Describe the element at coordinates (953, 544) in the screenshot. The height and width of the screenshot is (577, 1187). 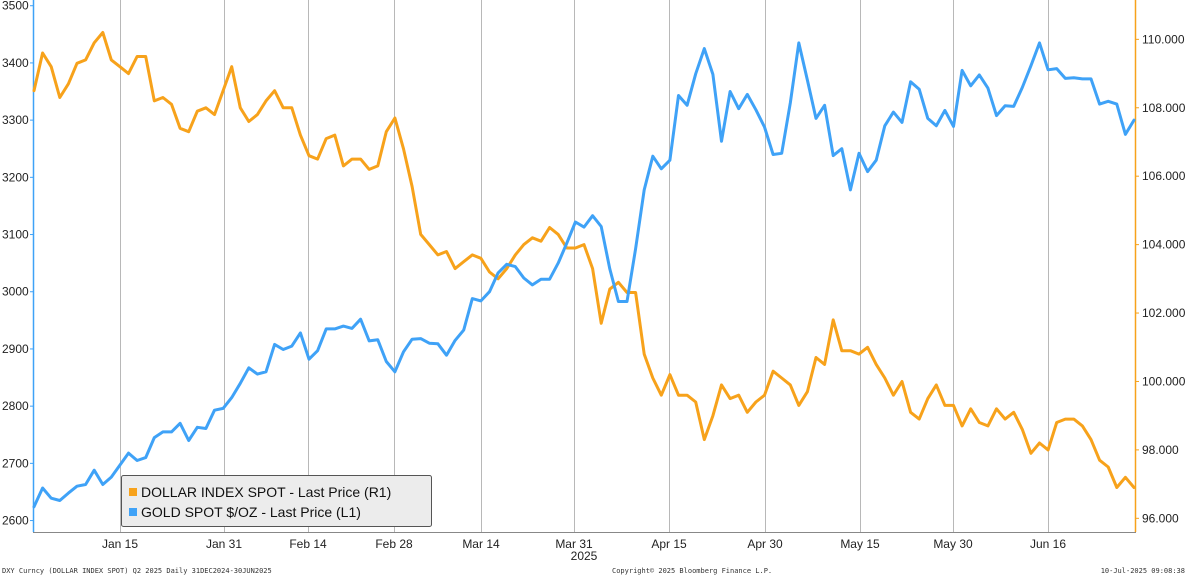
I see `x-tick-label: May 30` at that location.